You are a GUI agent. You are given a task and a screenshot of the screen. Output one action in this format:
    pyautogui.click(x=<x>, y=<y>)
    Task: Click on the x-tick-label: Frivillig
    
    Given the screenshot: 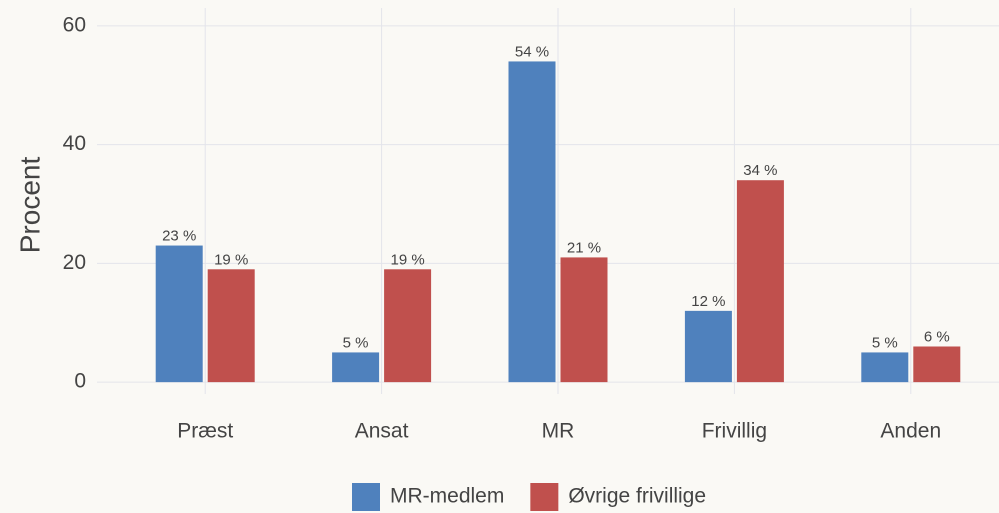 What is the action you would take?
    pyautogui.click(x=734, y=431)
    